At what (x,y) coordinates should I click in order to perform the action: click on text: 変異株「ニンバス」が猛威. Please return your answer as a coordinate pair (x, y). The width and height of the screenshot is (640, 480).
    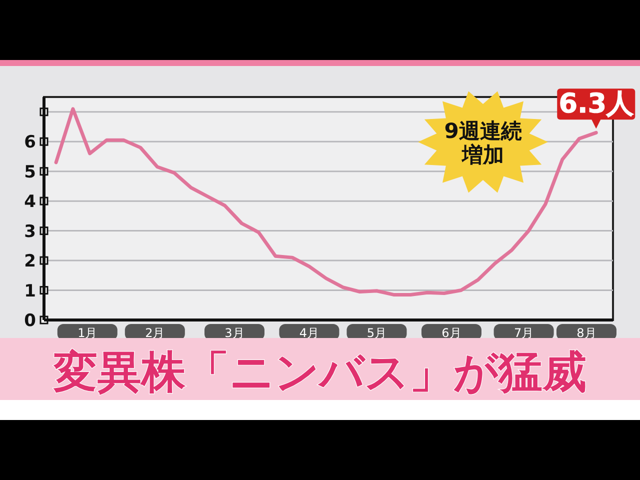
    Looking at the image, I should click on (319, 372).